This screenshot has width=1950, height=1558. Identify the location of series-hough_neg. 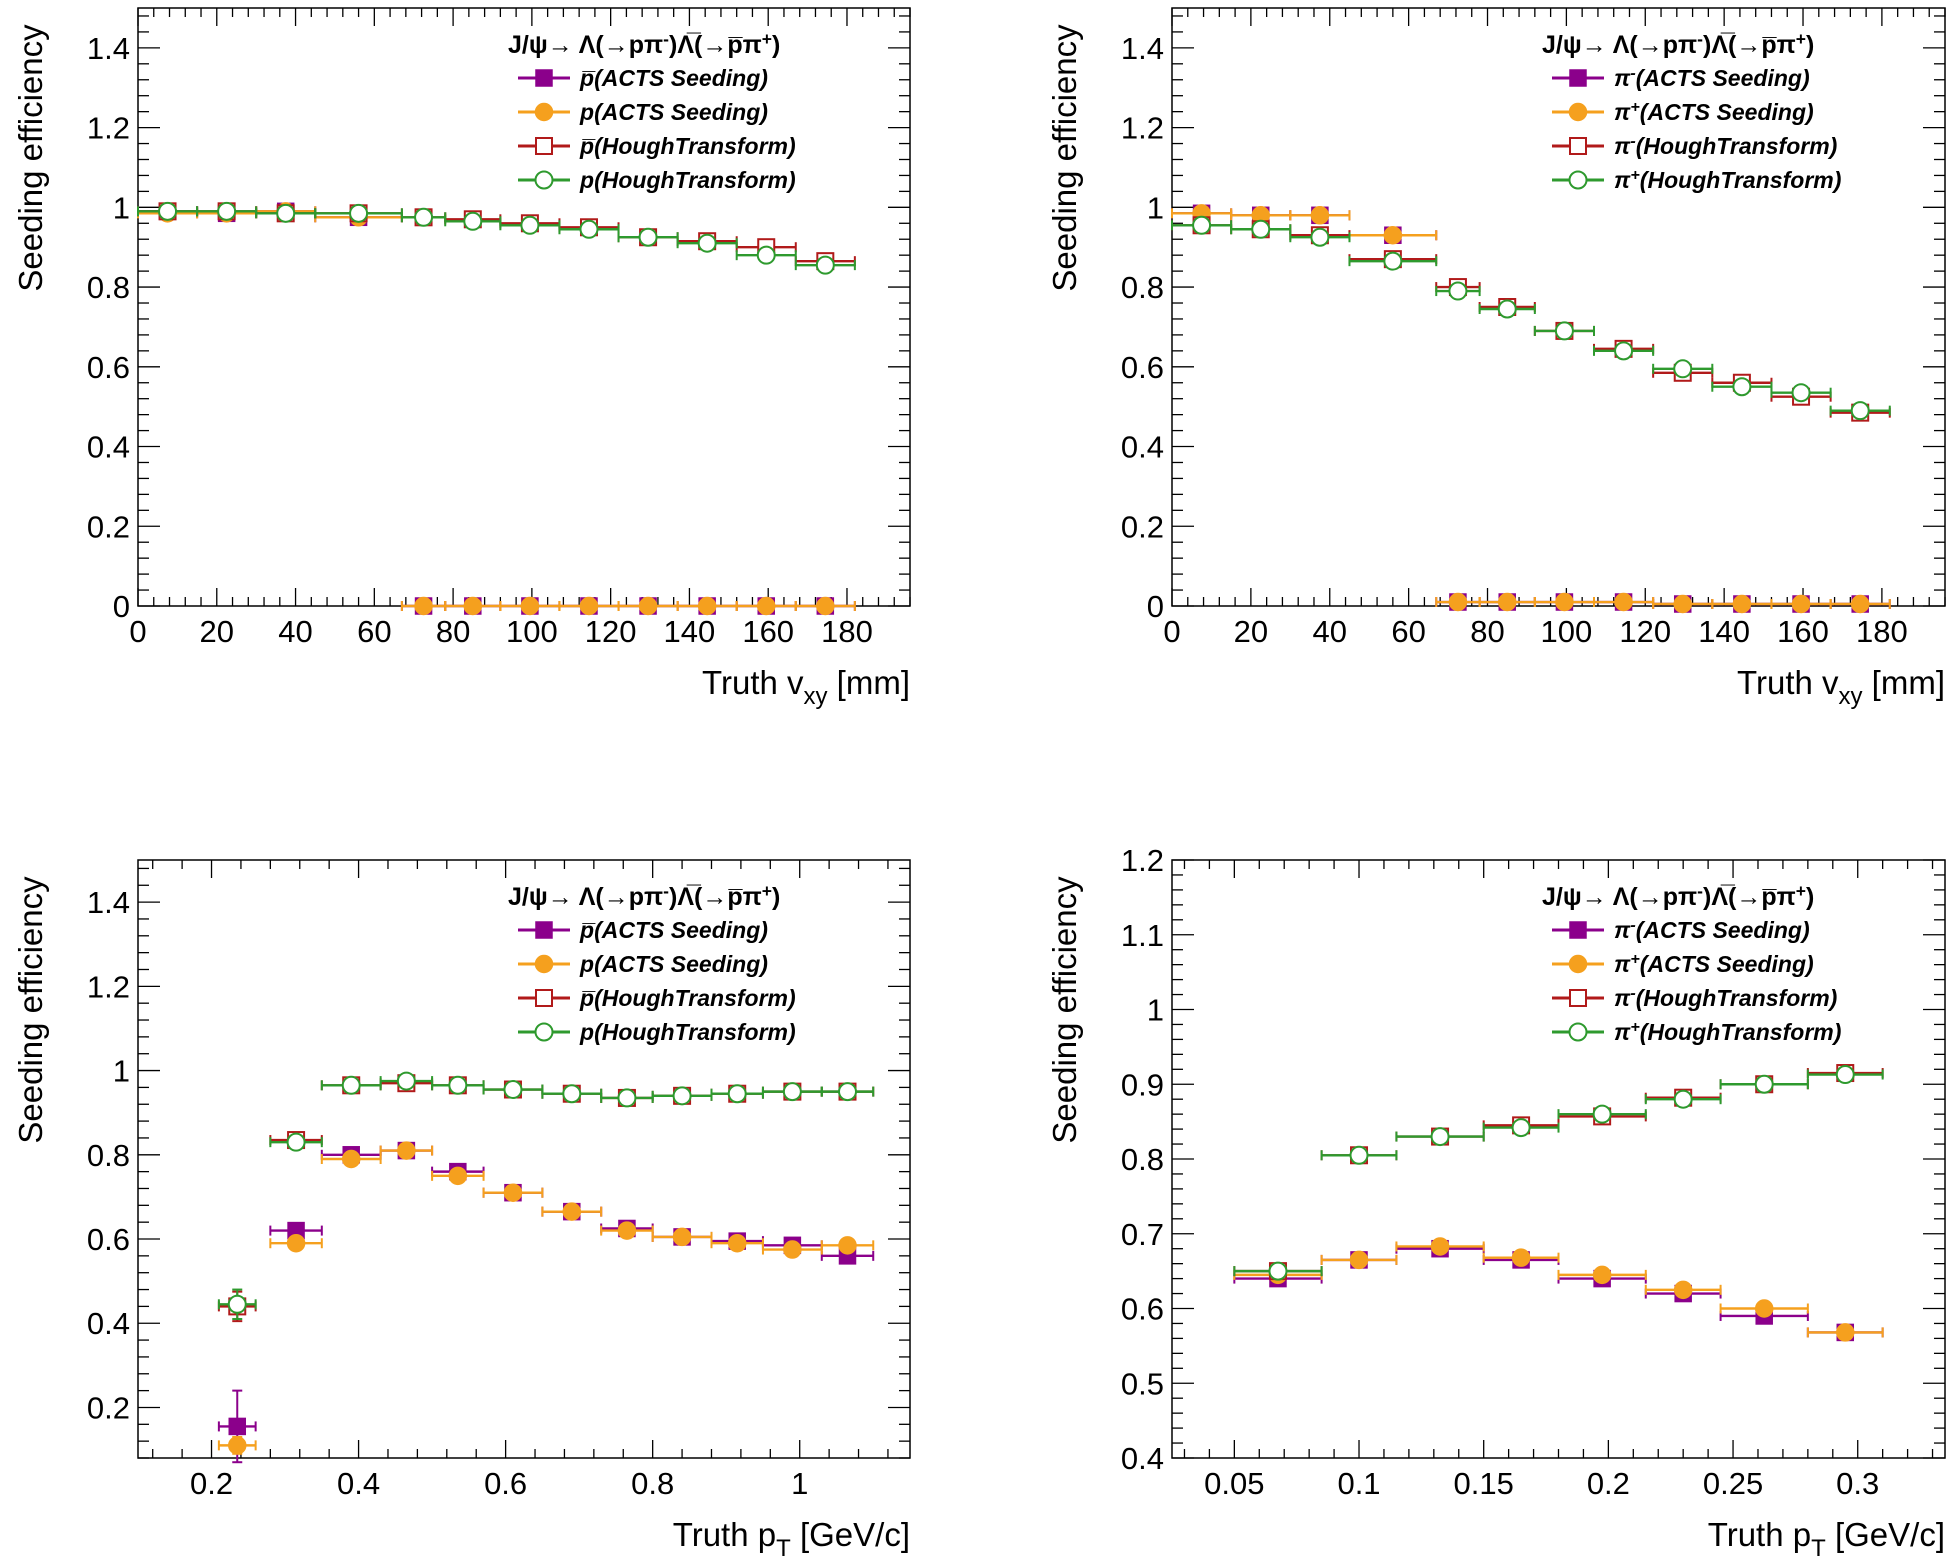
(546, 1198).